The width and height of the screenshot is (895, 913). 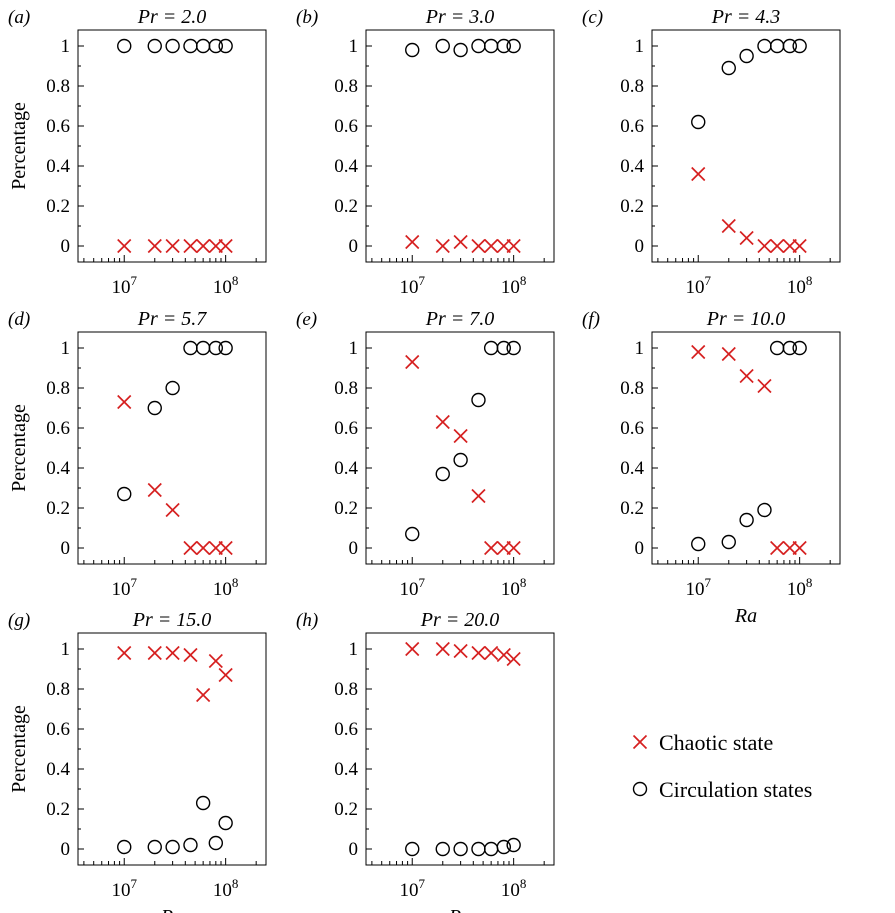 What do you see at coordinates (702, 742) in the screenshot?
I see `legend-entry: Chaotic state` at bounding box center [702, 742].